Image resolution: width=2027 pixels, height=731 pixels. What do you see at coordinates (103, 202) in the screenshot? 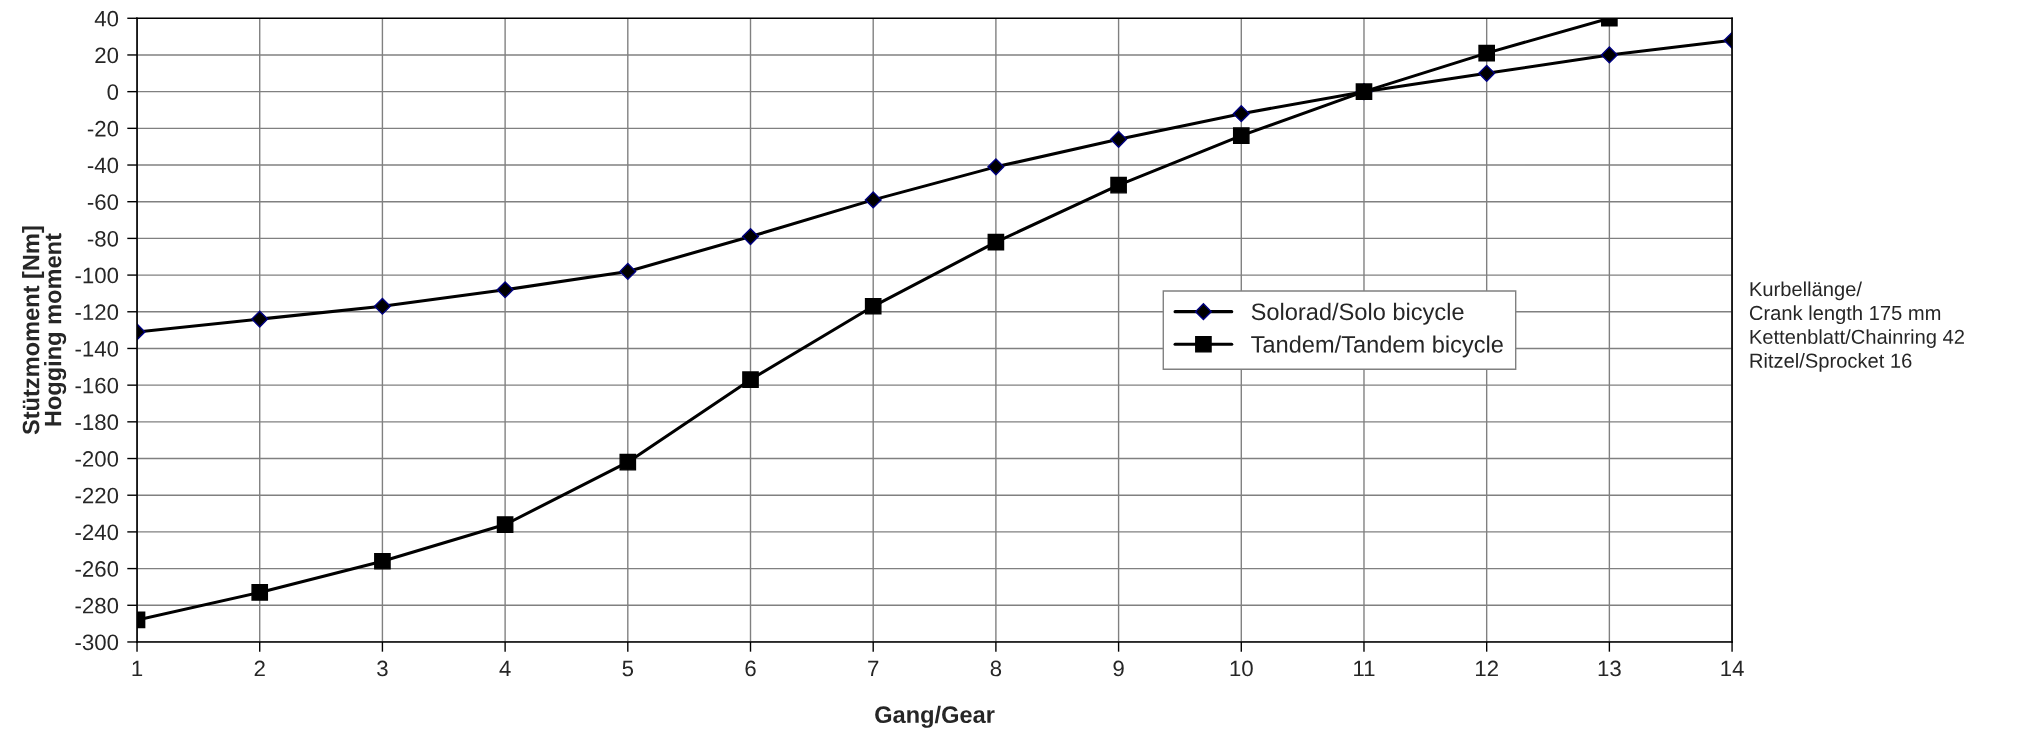
I see `y-tick-label: -60` at bounding box center [103, 202].